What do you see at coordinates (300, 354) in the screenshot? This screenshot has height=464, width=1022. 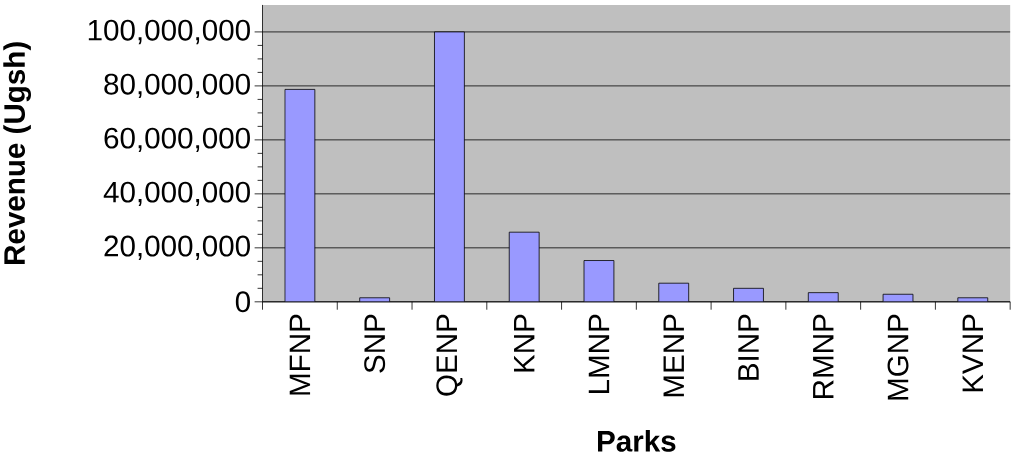 I see `x-tick-label: MFNP` at bounding box center [300, 354].